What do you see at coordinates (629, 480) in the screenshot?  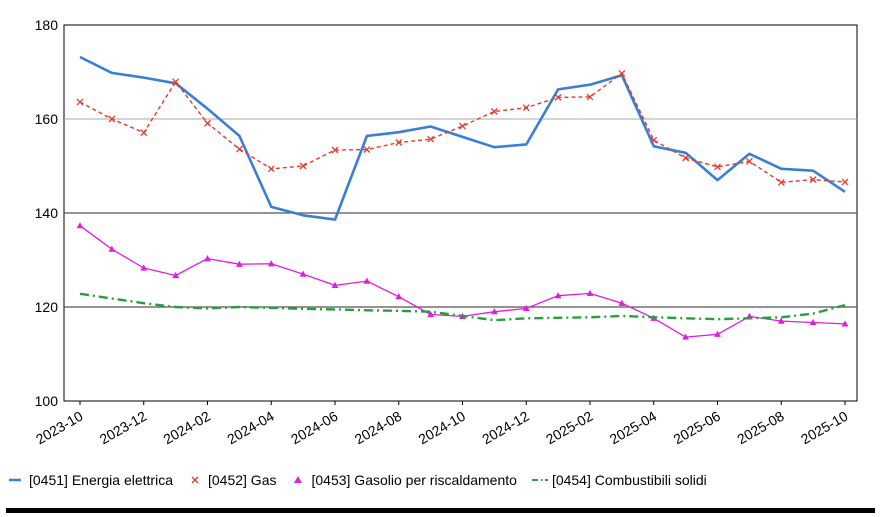 I see `legend-label: [0454] Combustibili solidi` at bounding box center [629, 480].